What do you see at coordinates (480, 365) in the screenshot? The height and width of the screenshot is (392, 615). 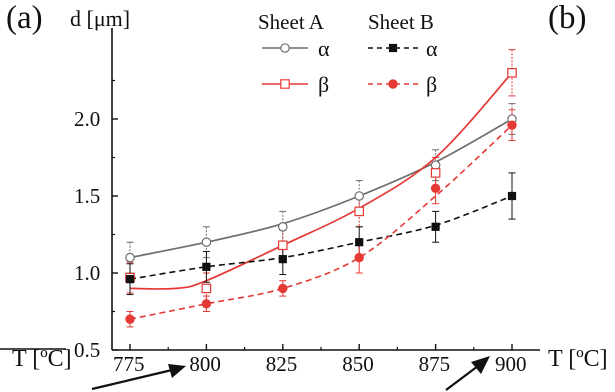 I see `arrow-right-head` at bounding box center [480, 365].